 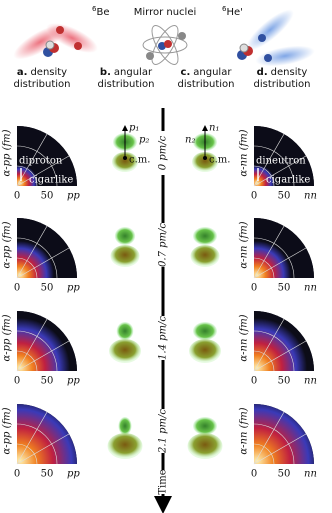 I want to click on mass: 6, so click(x=224, y=9).